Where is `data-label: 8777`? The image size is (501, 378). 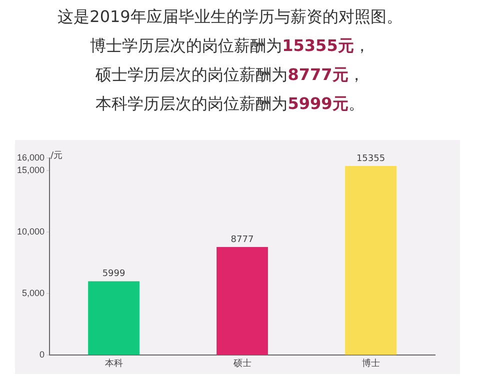 data-label: 8777 is located at coordinates (242, 239).